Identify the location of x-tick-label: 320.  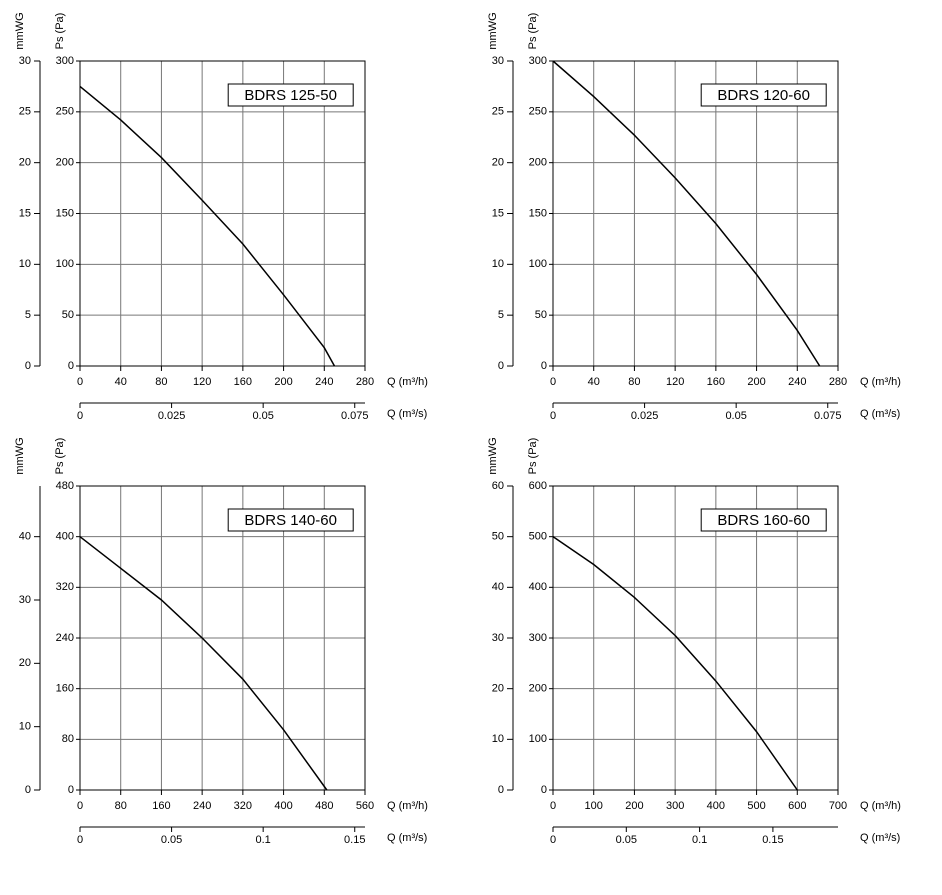
(243, 806).